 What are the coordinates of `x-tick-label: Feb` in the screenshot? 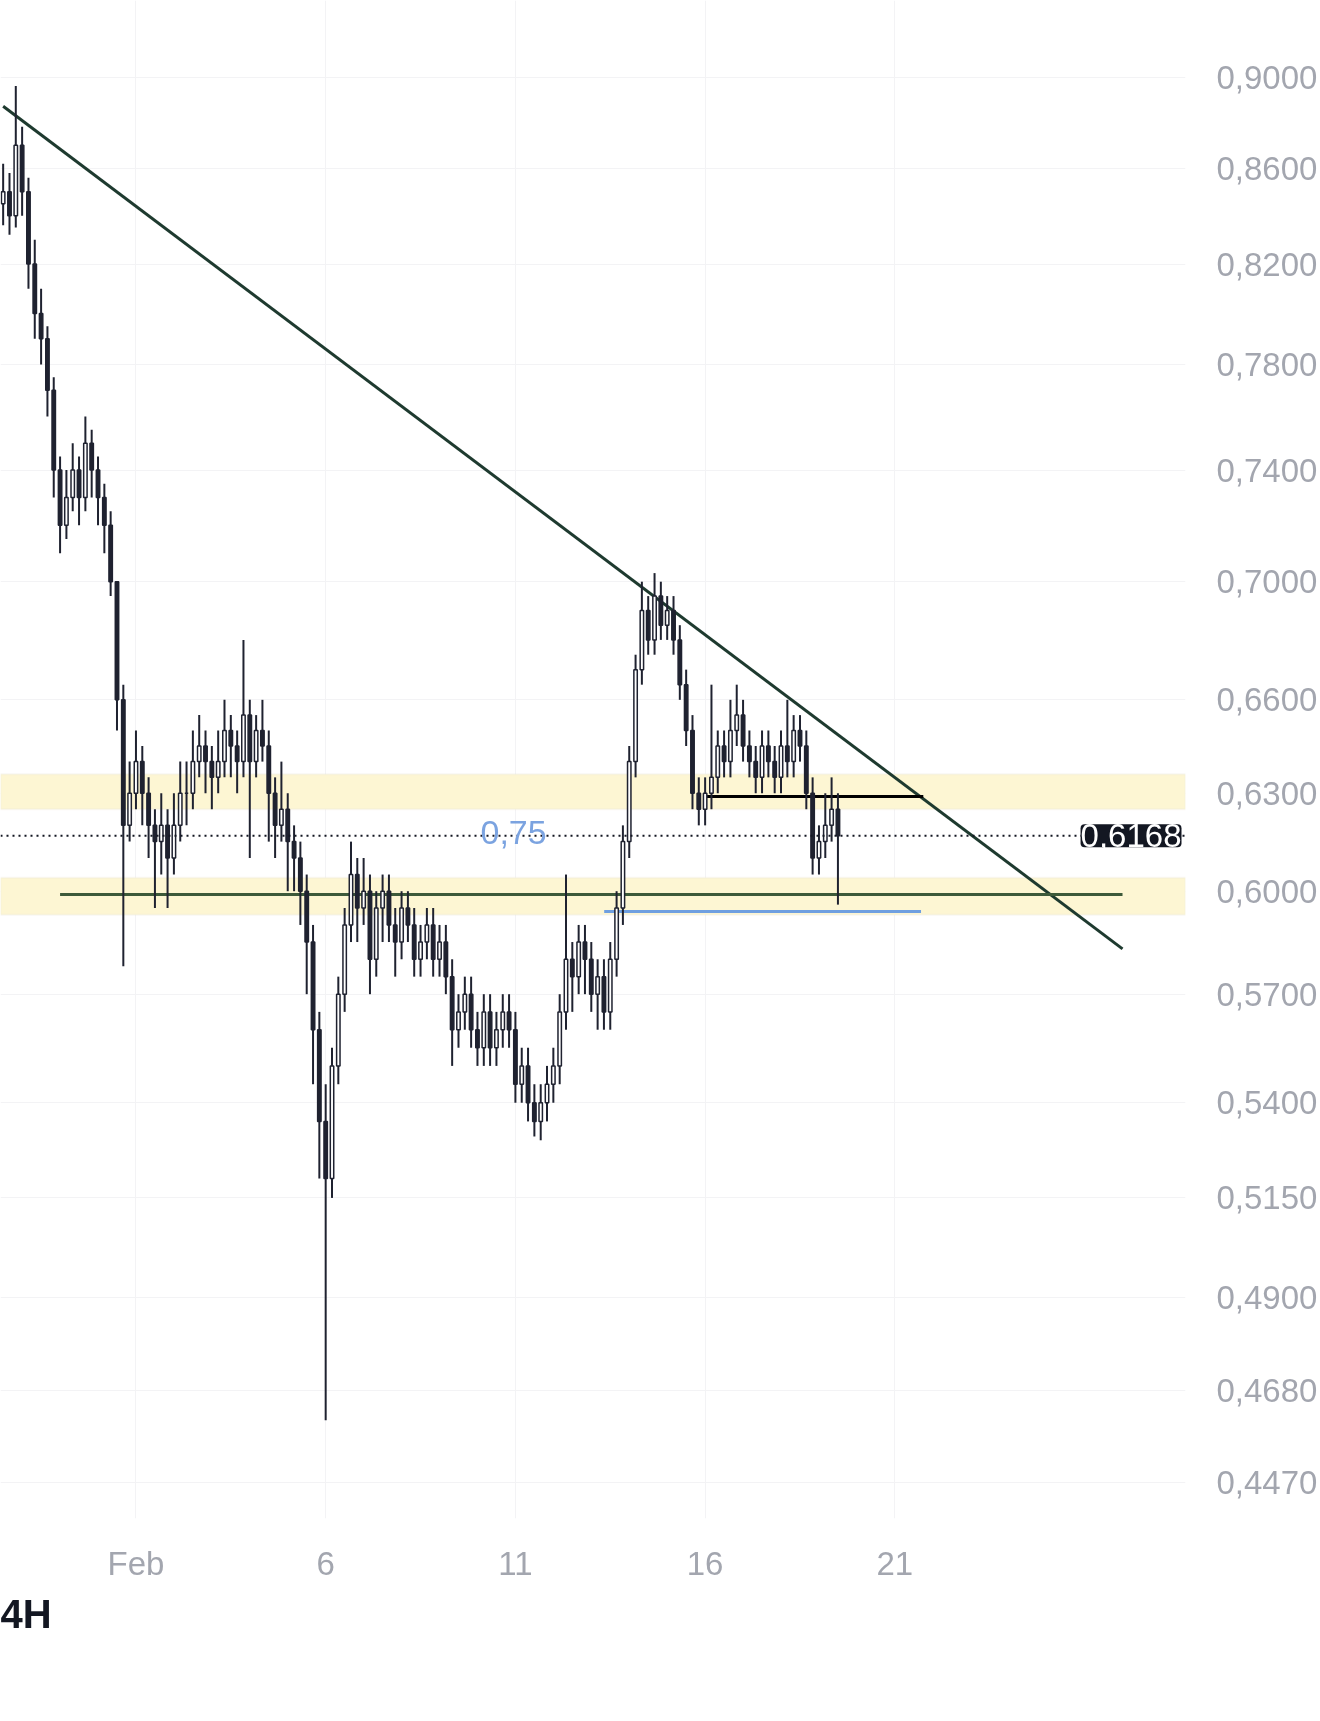 It's located at (136, 1563).